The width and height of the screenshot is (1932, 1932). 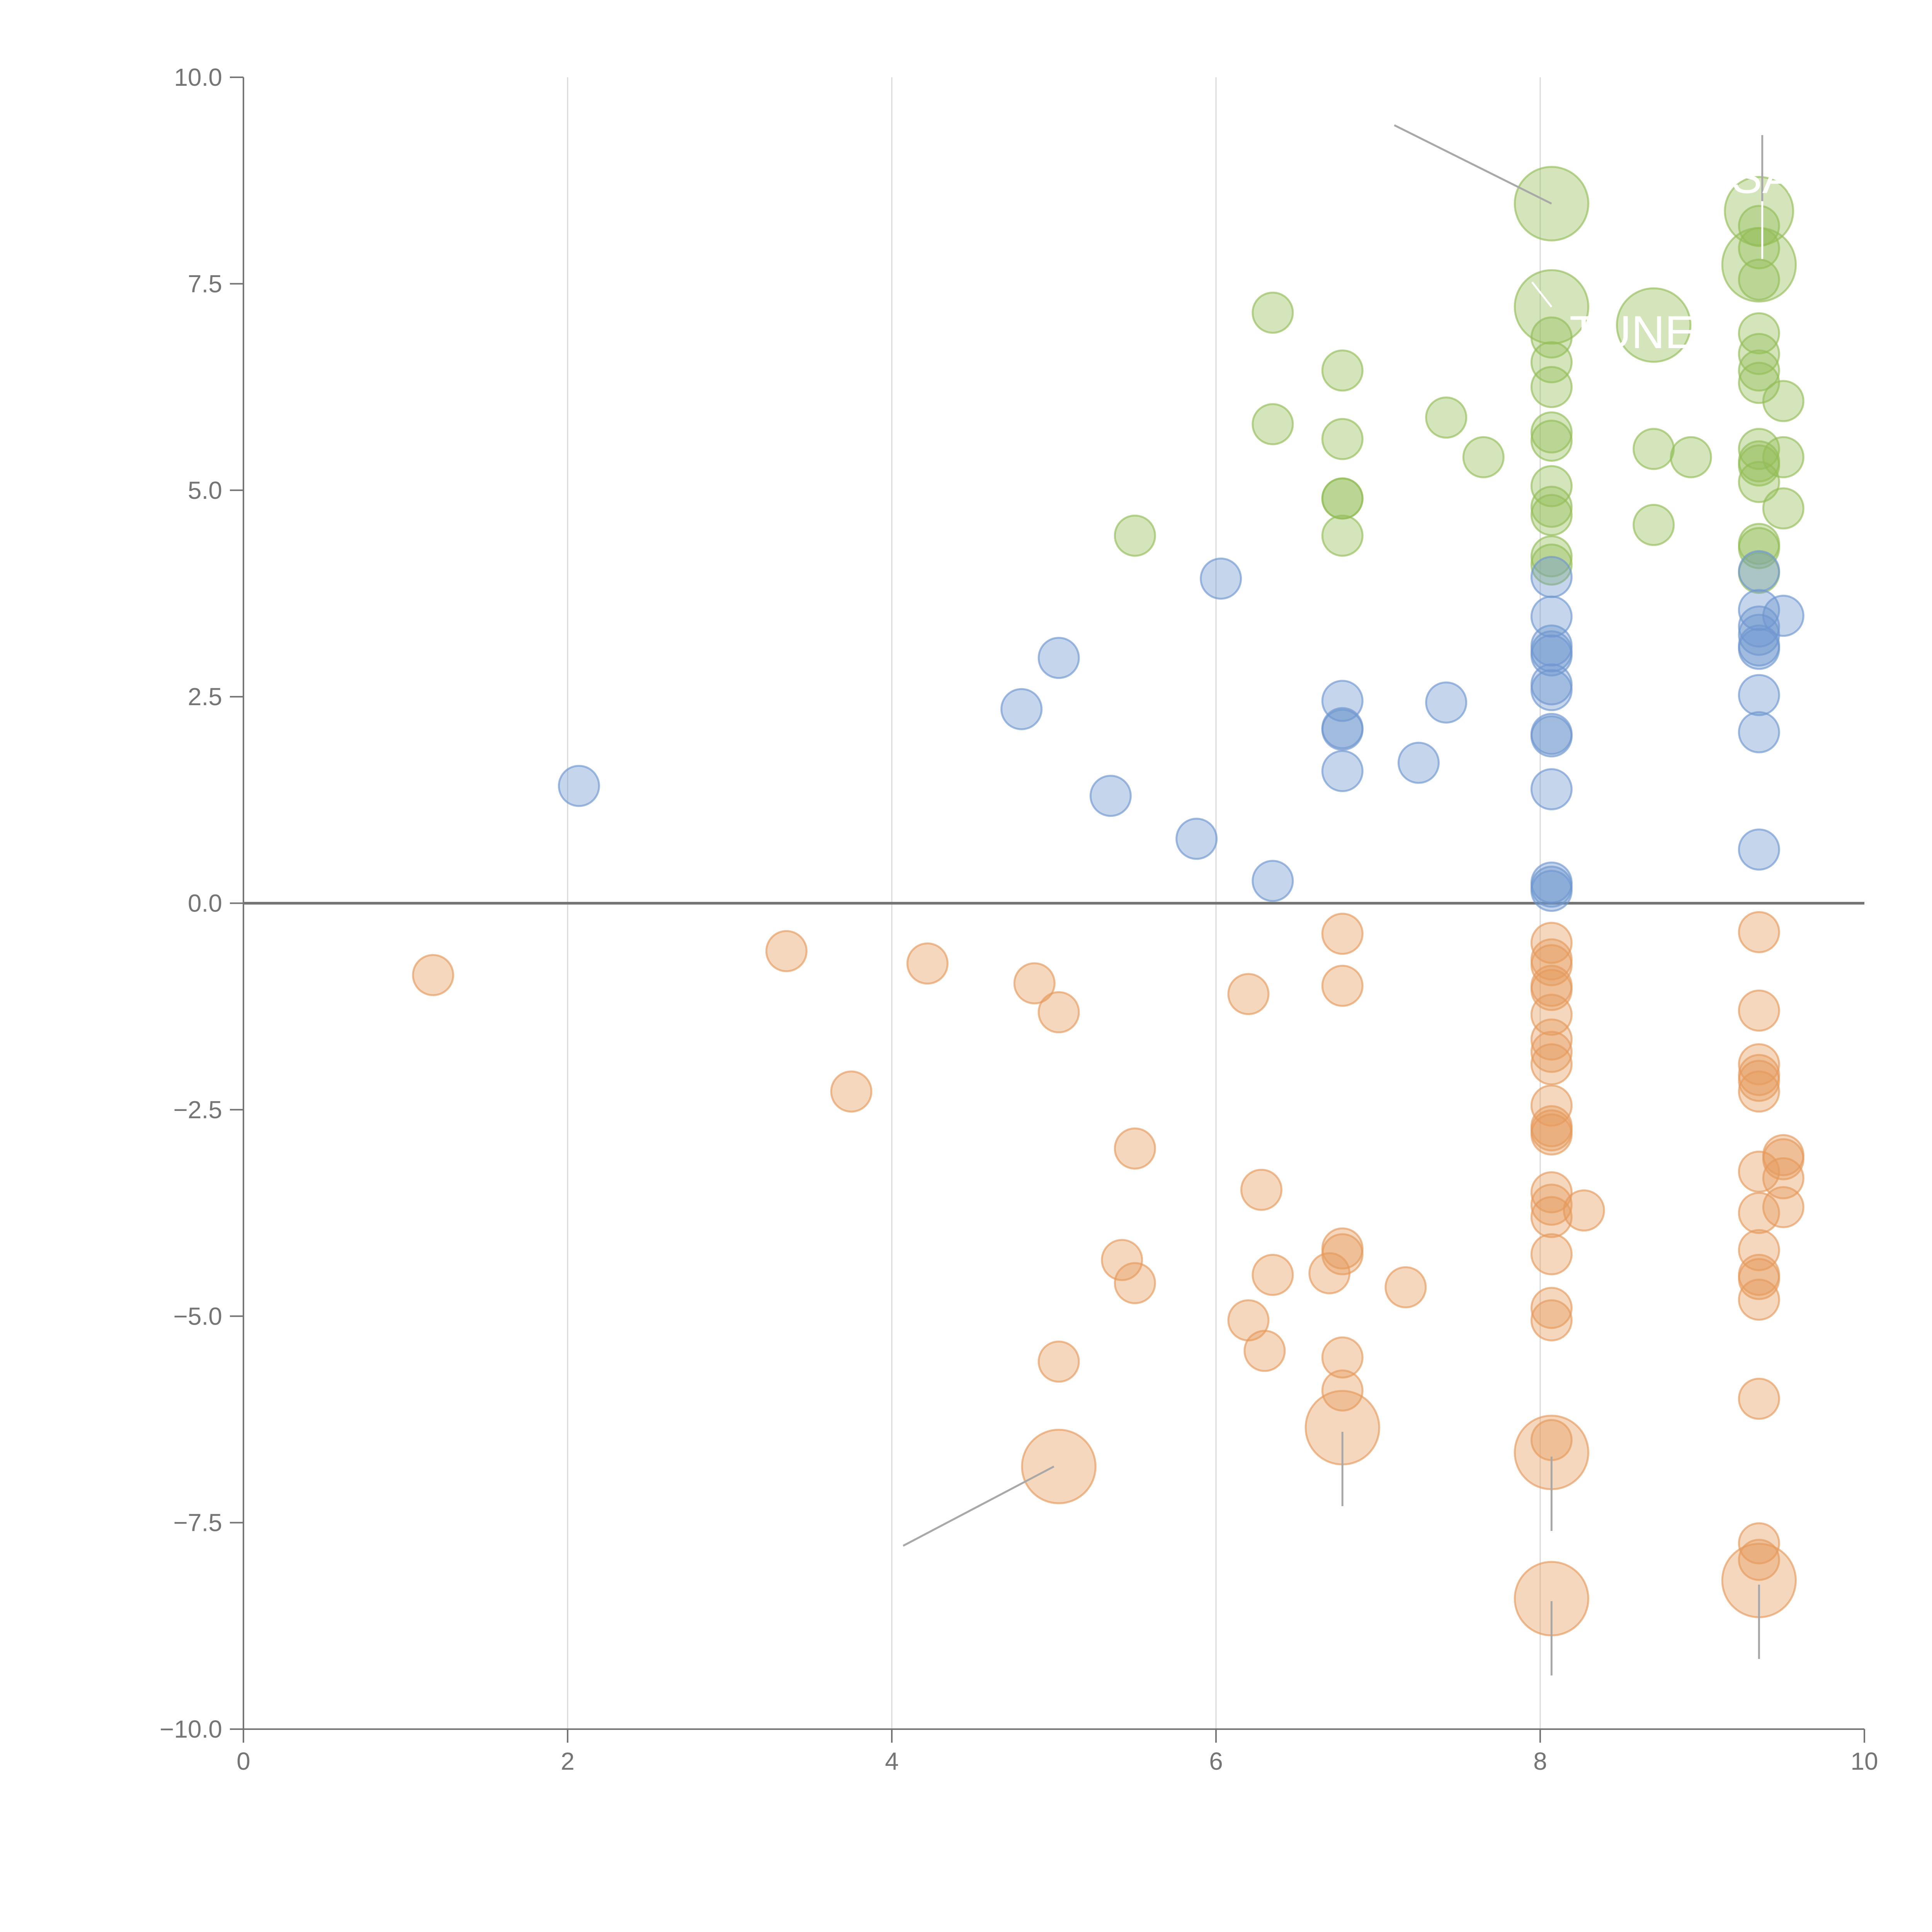 What do you see at coordinates (1181, 731) in the screenshot?
I see `series-blue` at bounding box center [1181, 731].